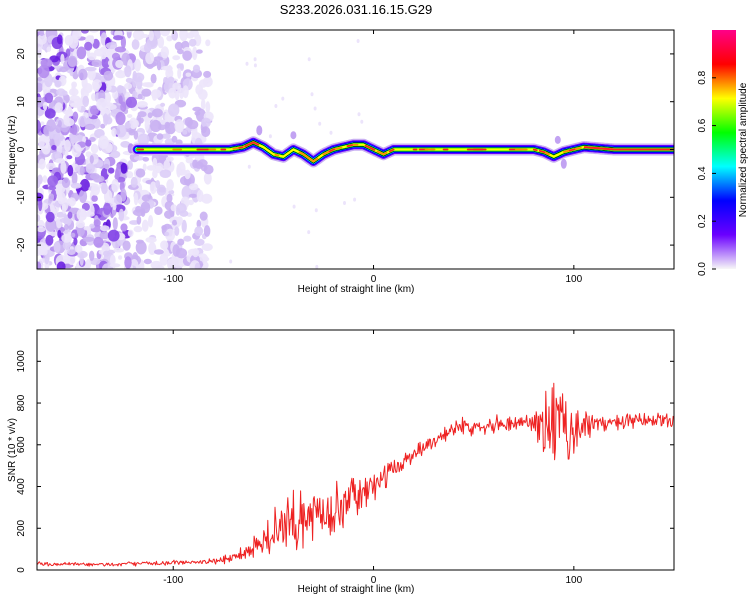 This screenshot has width=750, height=600. Describe the element at coordinates (12, 150) in the screenshot. I see `spectrogram-y-axis-label: Frequency (Hz)` at that location.